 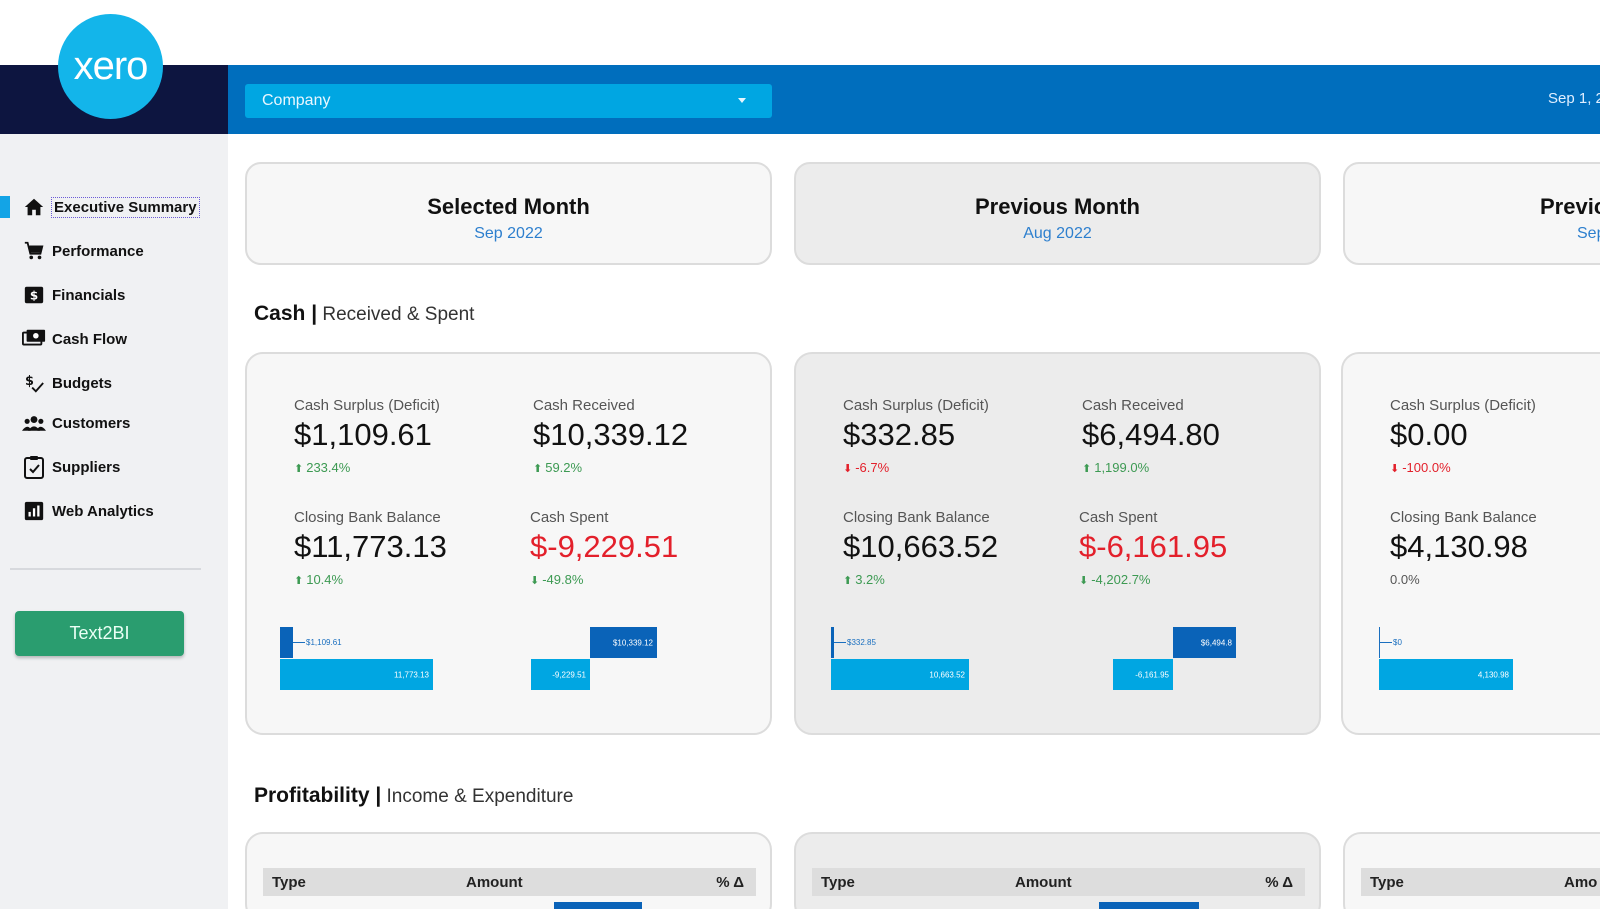 I want to click on period-date: Sep 2022, so click(x=508, y=233).